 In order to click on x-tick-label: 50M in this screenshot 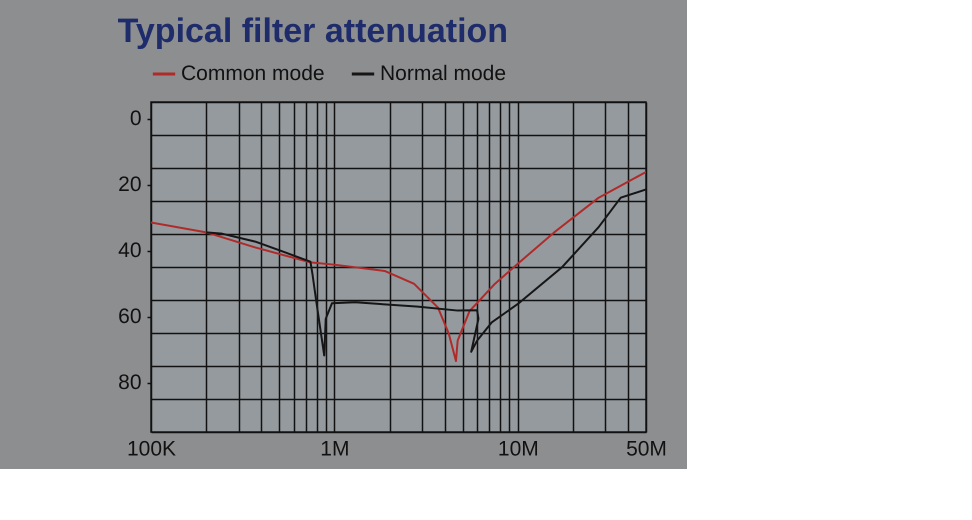, I will do `click(646, 449)`.